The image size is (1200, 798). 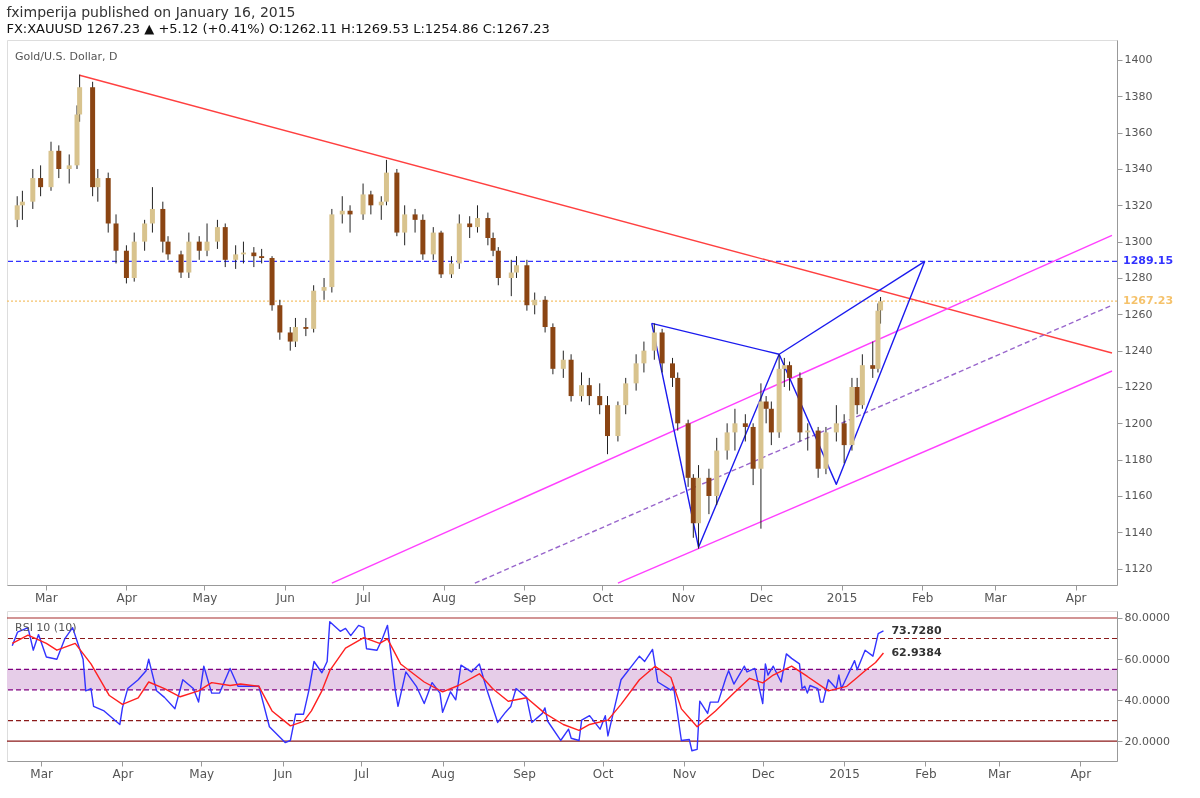 I want to click on y-tick-label: 1280, so click(x=1138, y=278).